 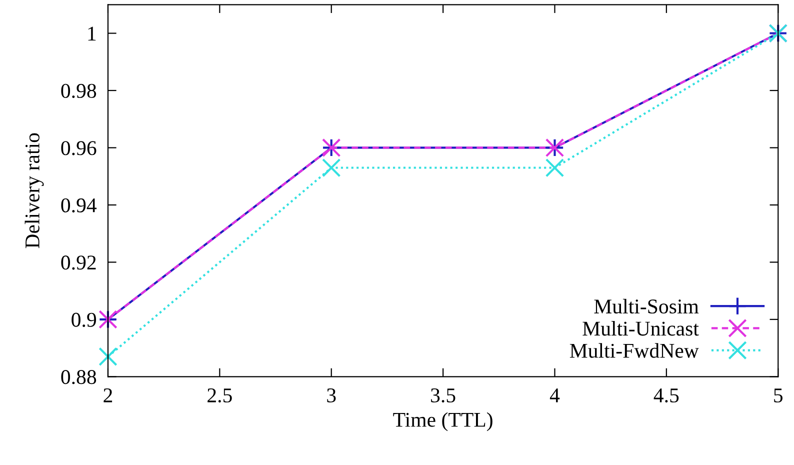 I want to click on y-tick-label: 0.92, so click(x=78, y=263).